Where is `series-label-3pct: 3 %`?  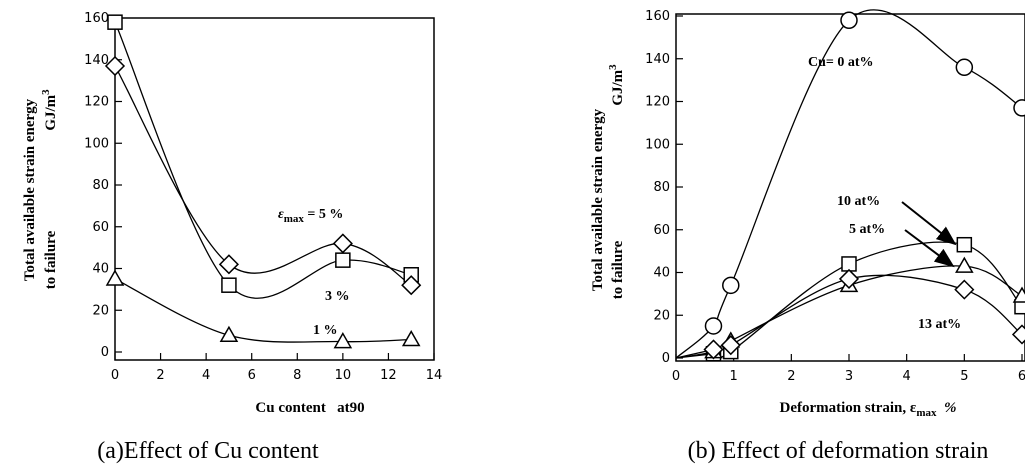
series-label-3pct: 3 % is located at coordinates (337, 296).